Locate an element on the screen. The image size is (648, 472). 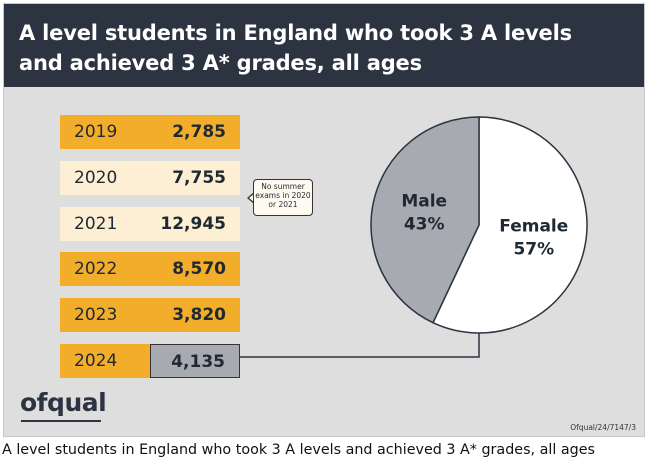
table-row: 2022 8,570 is located at coordinates (150, 269).